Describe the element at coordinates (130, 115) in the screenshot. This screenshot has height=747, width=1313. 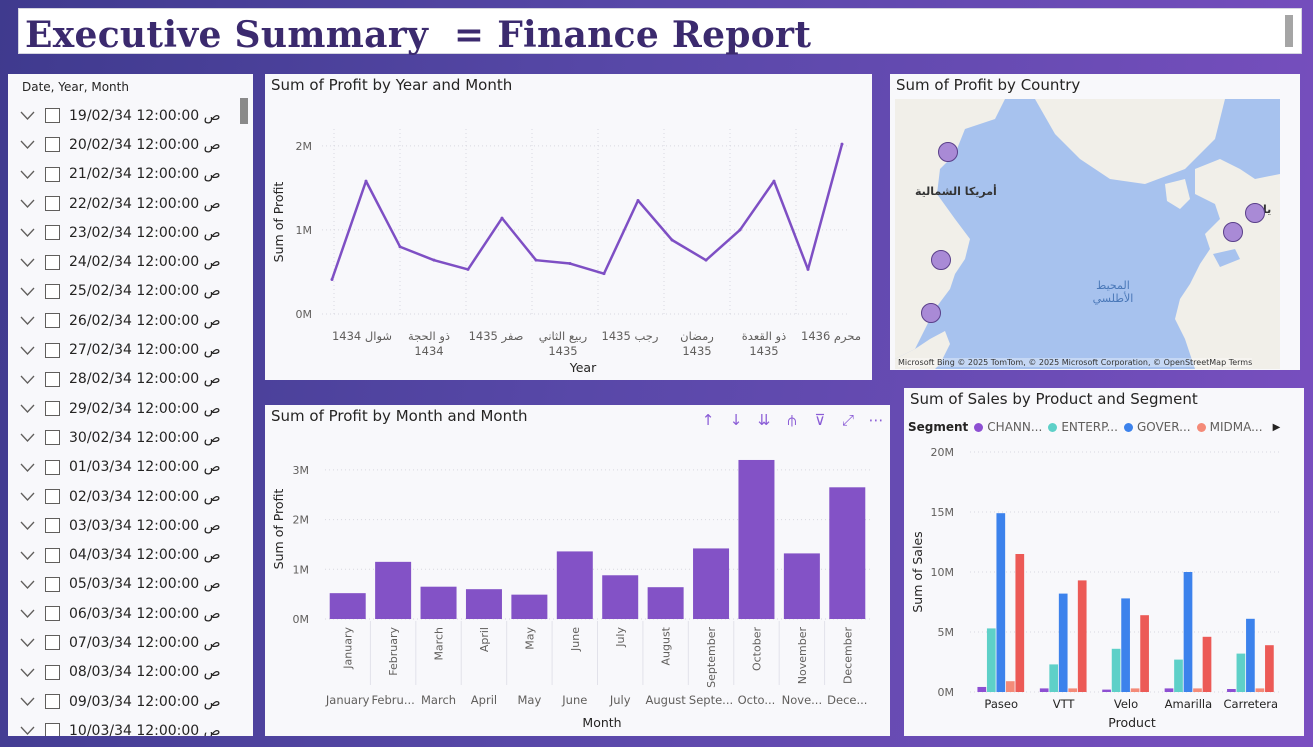
I see `slicer-item: 19/02/34 12:00:00 ص` at that location.